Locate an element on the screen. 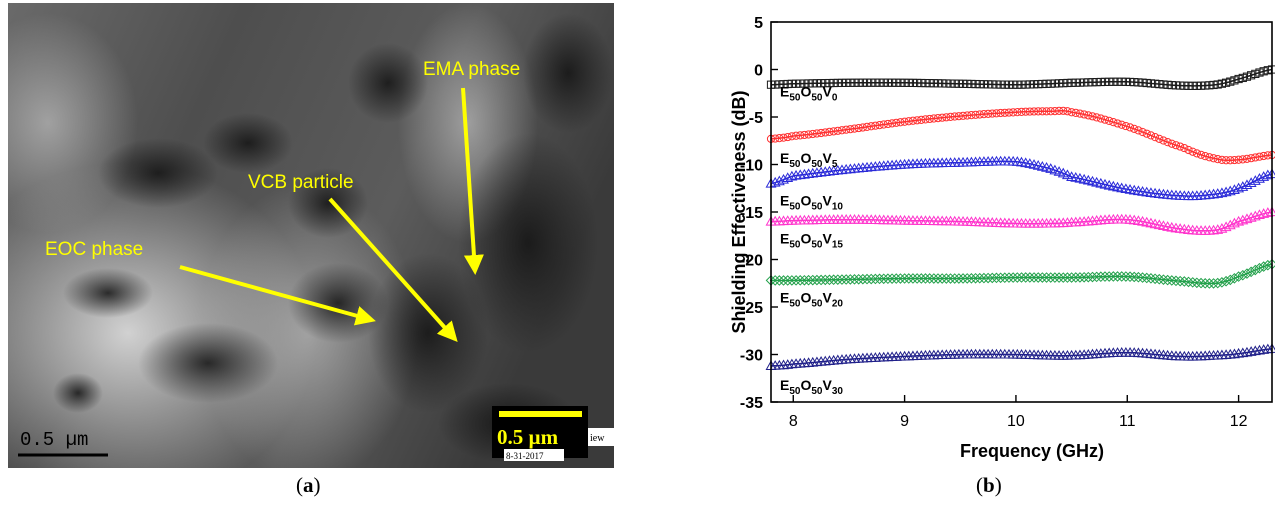  y-tick-label-6: -25 is located at coordinates (751, 308).